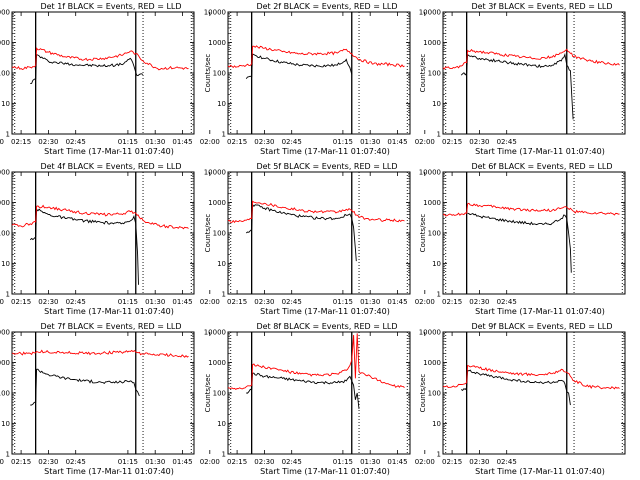 This screenshot has height=480, width=640. Describe the element at coordinates (541, 166) in the screenshot. I see `panel-title: Det 6f BLACK = Events, RED = LLD` at that location.